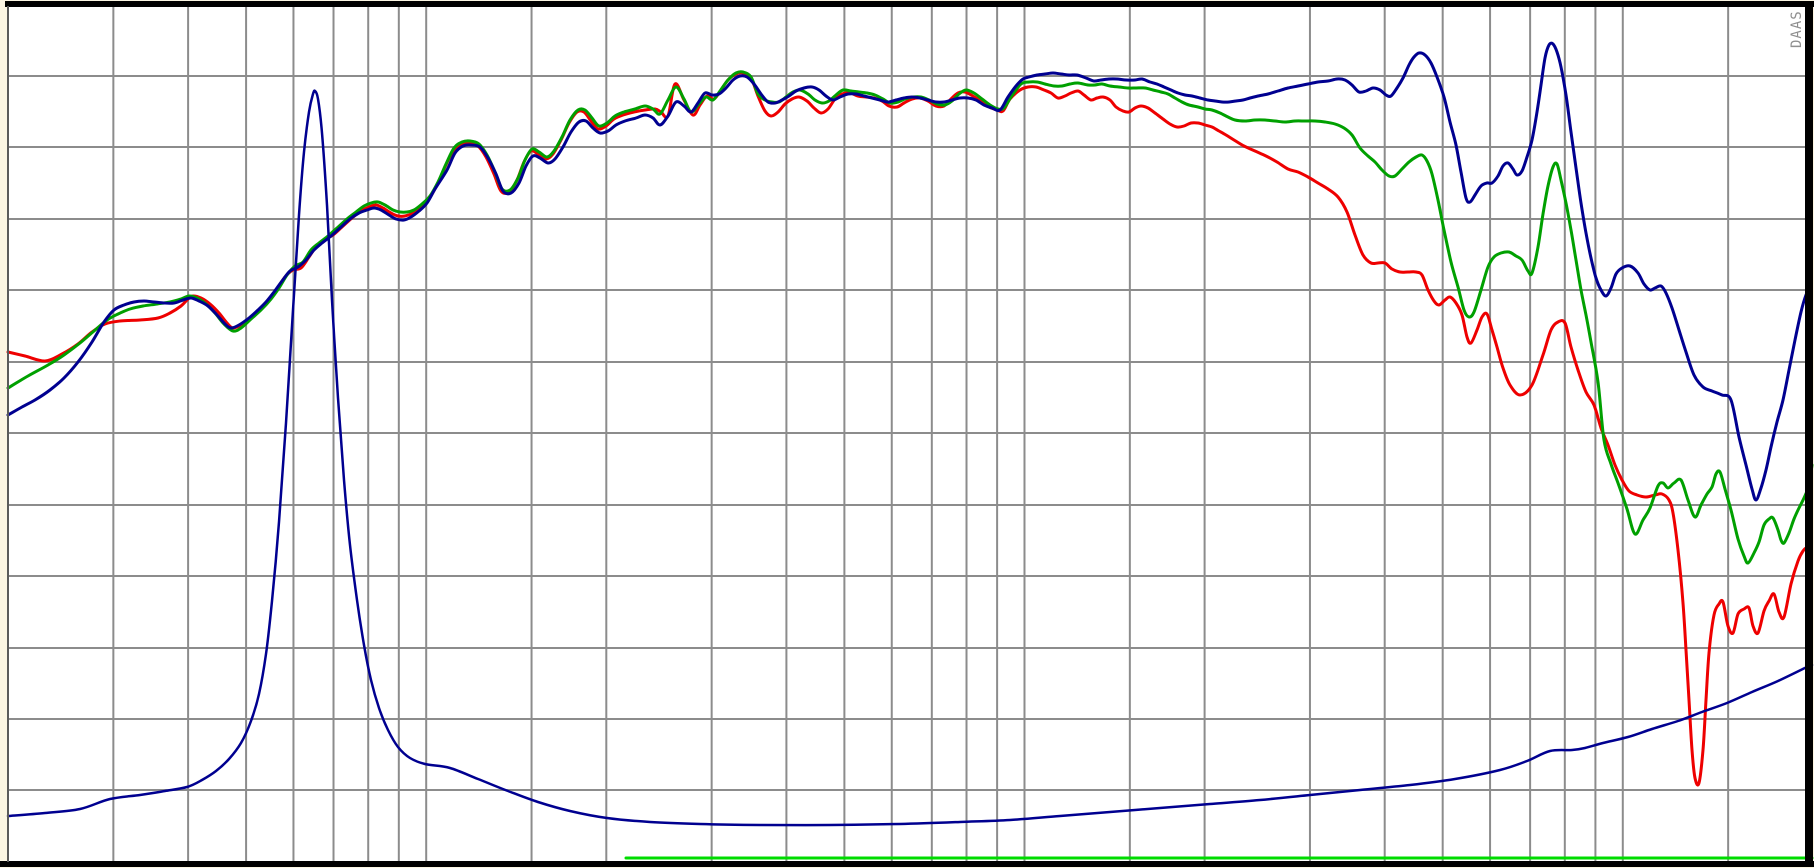 The image size is (1814, 868). I want to click on frame-right-border, so click(1809, 434).